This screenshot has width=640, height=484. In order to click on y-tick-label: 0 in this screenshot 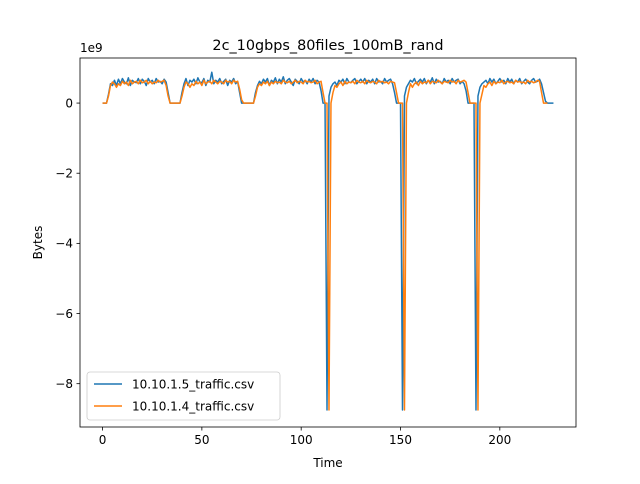, I will do `click(69, 103)`.